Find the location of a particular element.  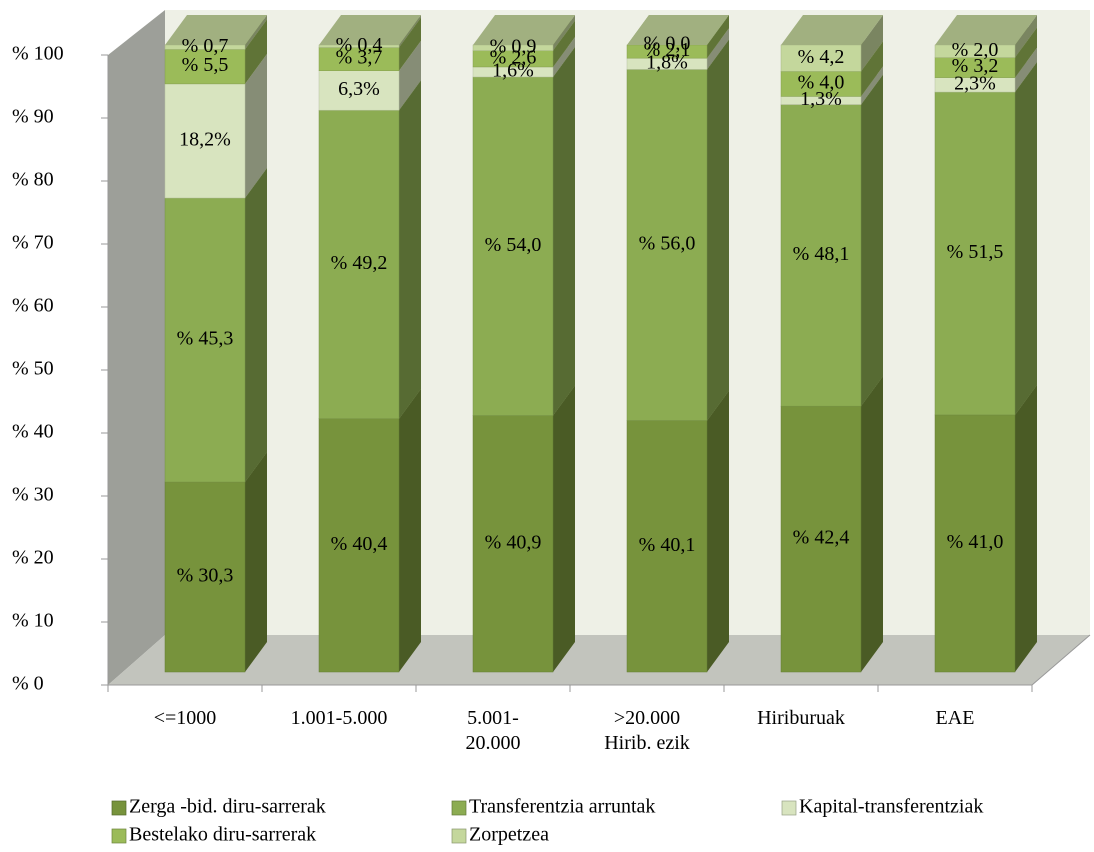

value-label: % 56,0 is located at coordinates (667, 244).